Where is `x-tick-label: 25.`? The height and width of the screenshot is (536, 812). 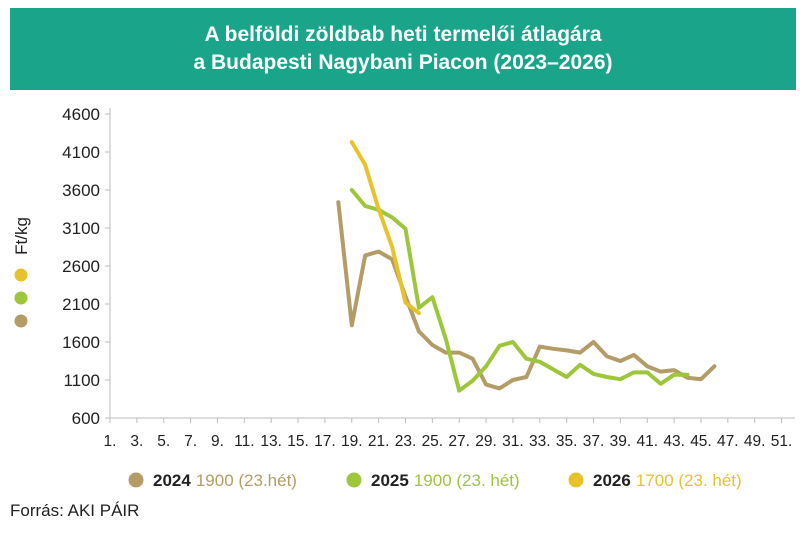
x-tick-label: 25. is located at coordinates (433, 441).